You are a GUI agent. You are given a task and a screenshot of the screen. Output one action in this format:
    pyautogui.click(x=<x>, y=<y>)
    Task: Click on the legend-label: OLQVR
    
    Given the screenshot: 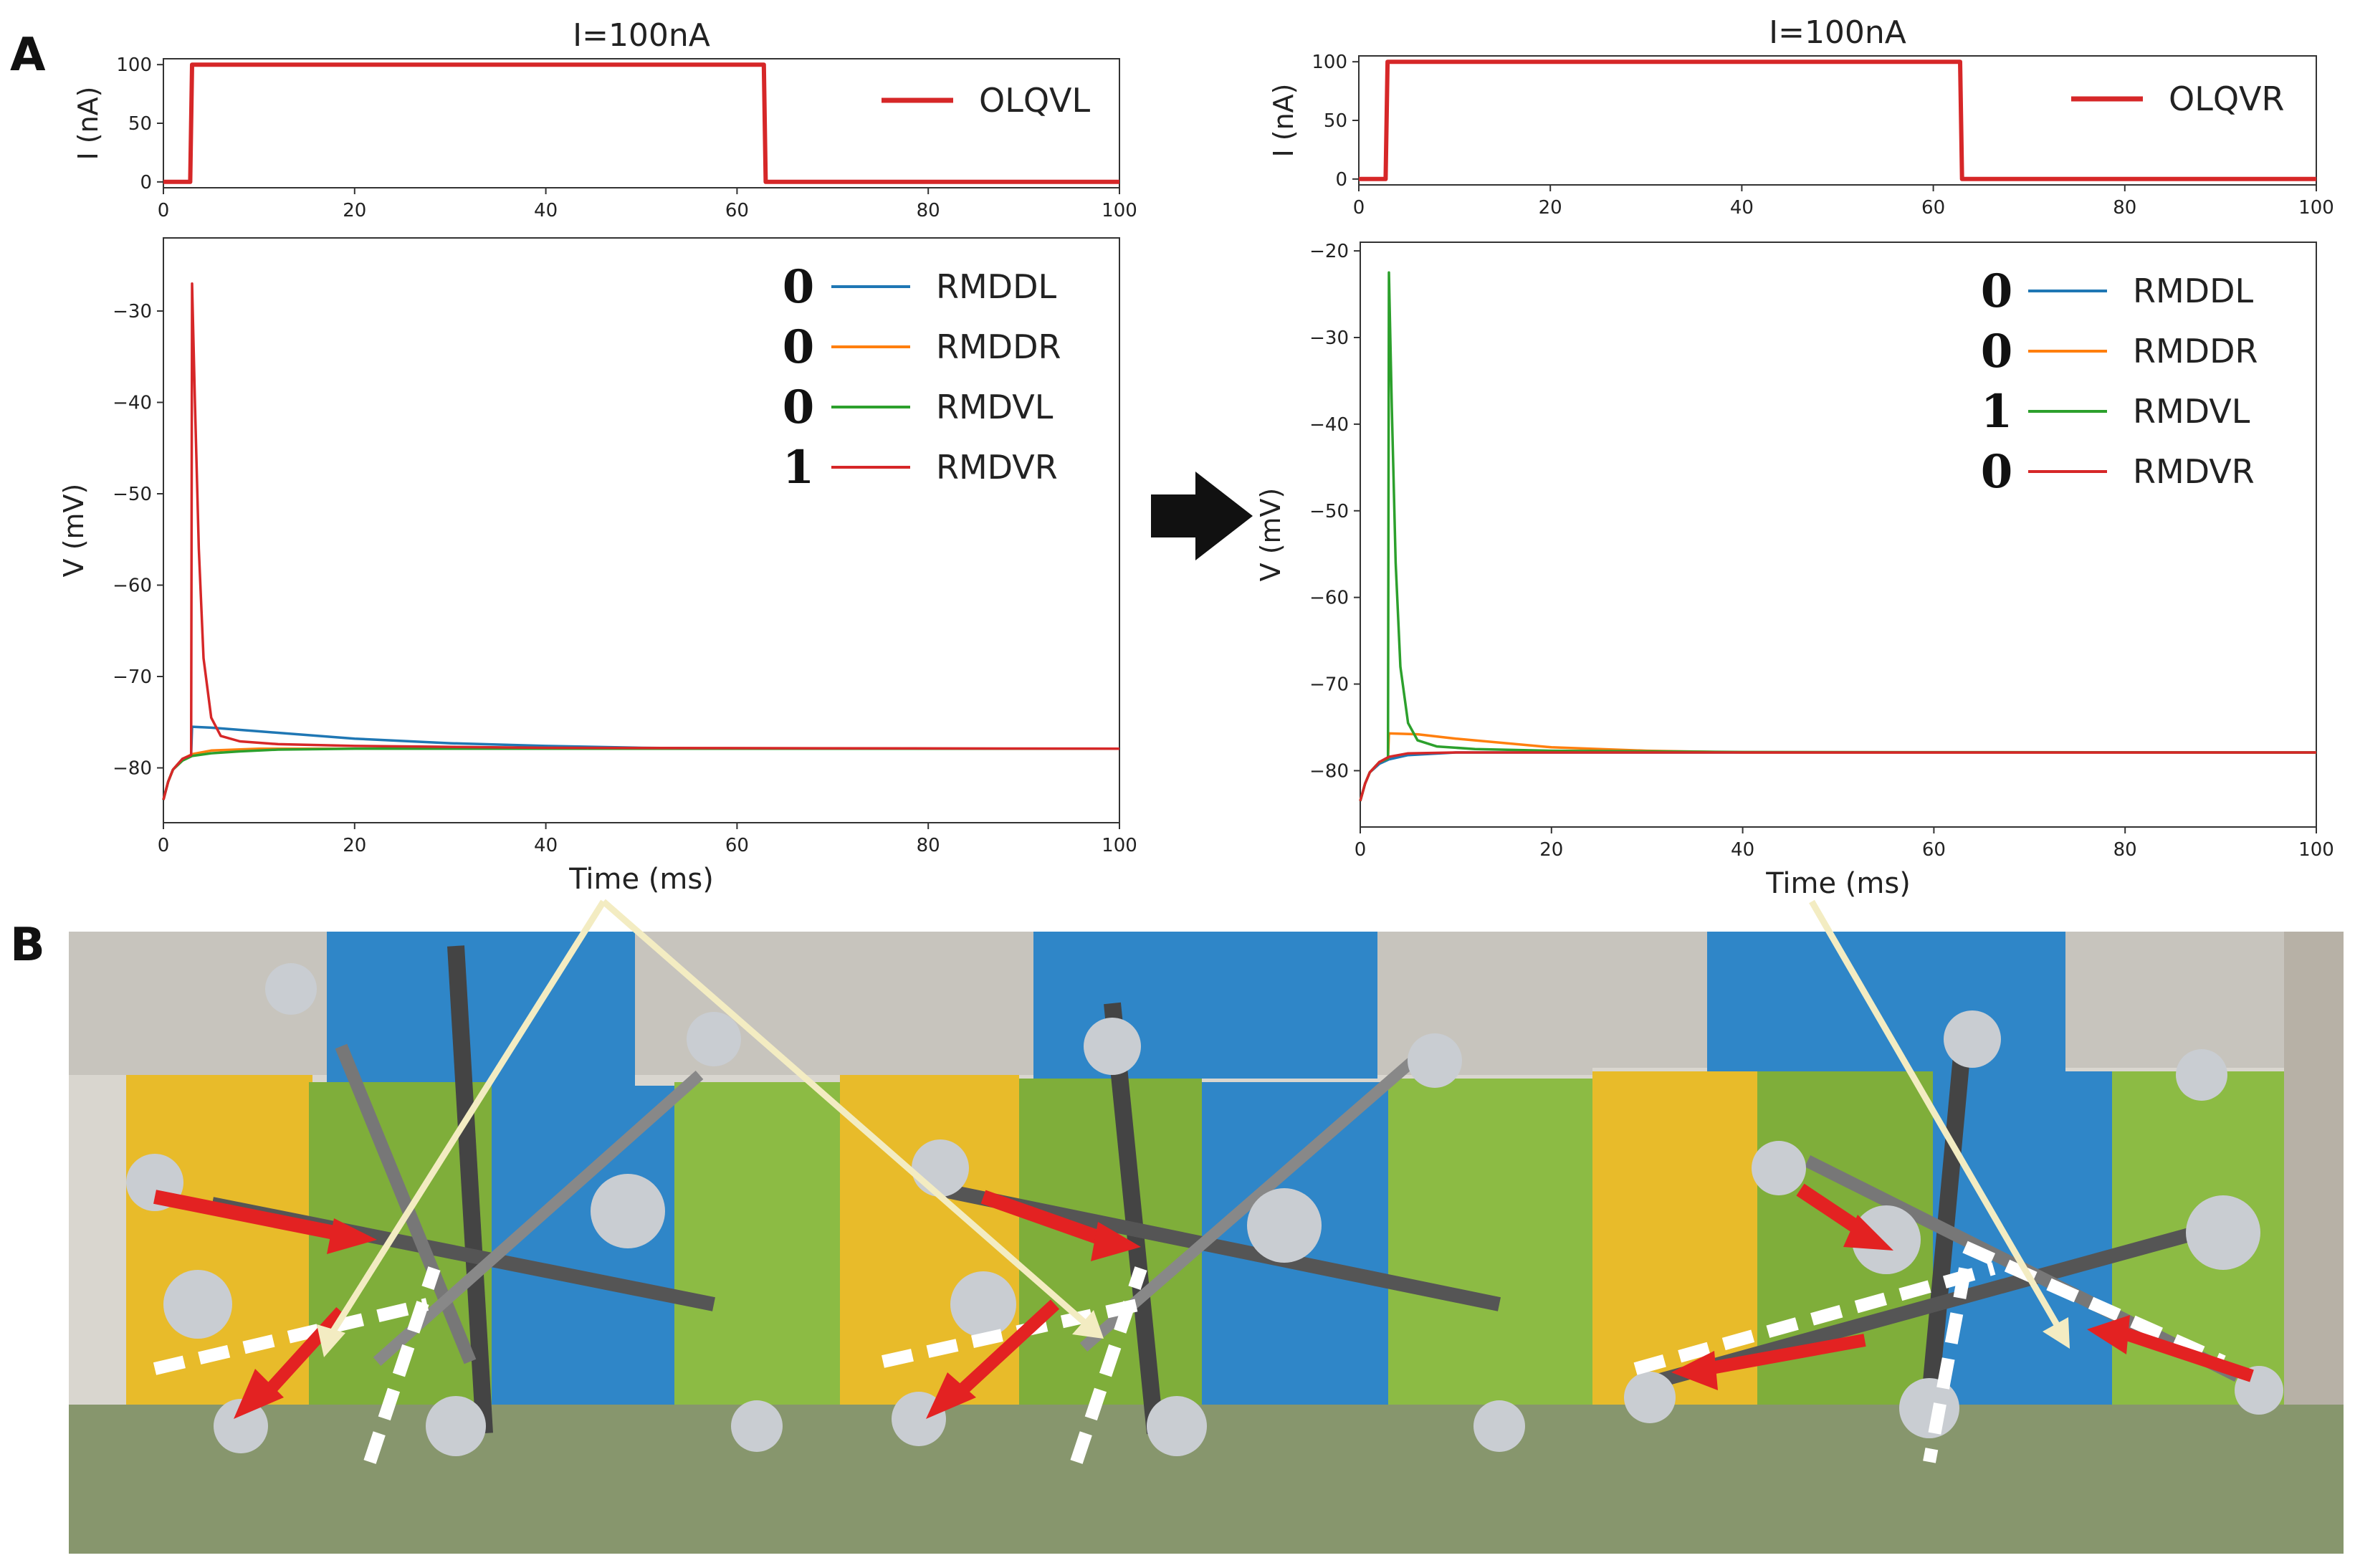 What is the action you would take?
    pyautogui.click(x=2226, y=99)
    